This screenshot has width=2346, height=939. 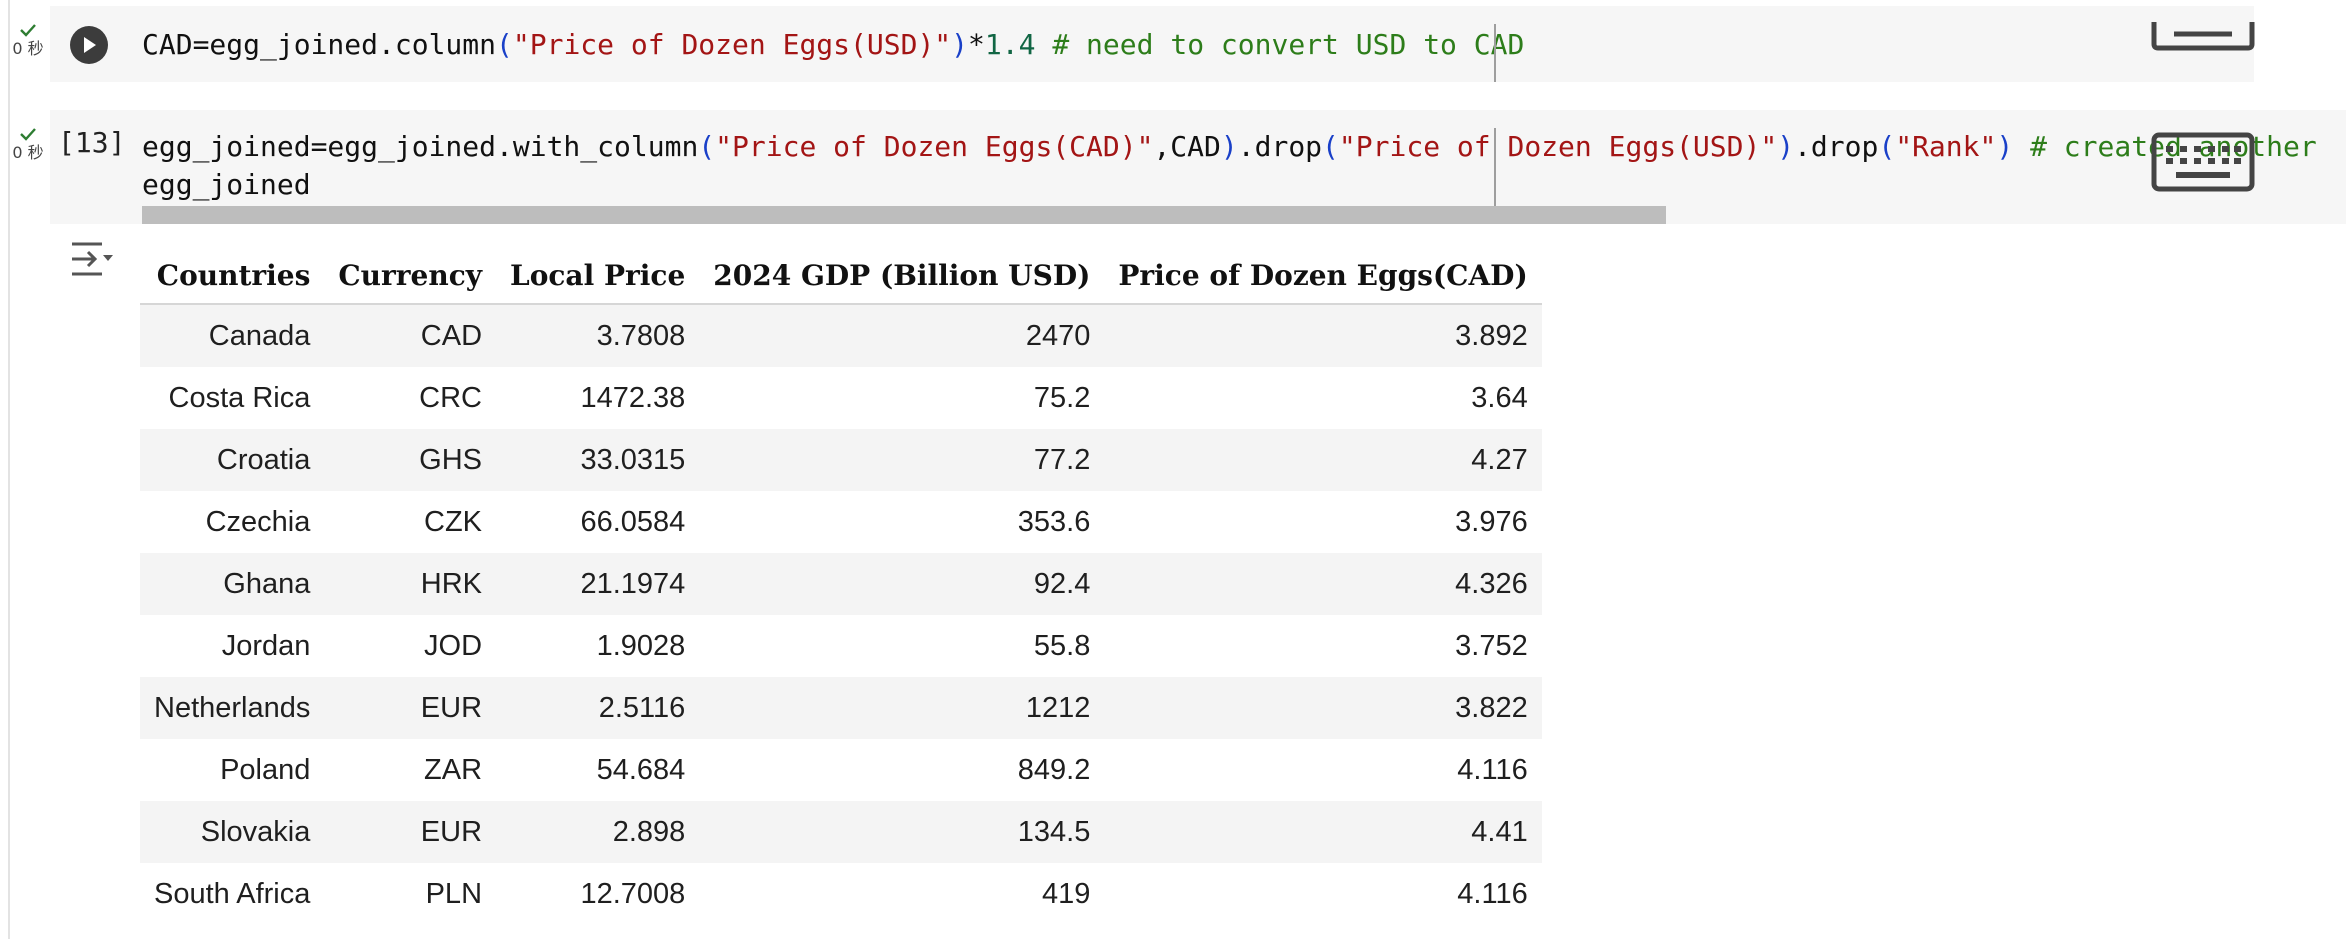 I want to click on code-token: egg_joined, so click(x=226, y=184).